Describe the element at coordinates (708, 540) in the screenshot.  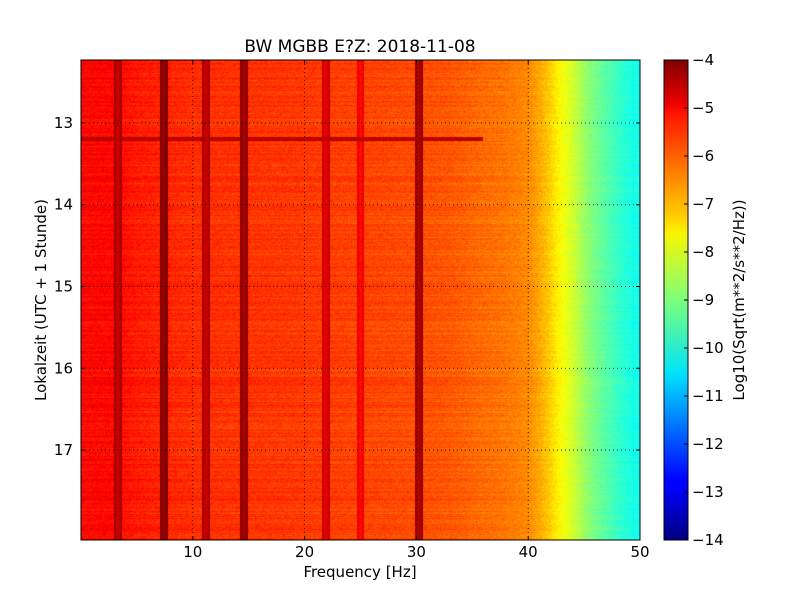
I see `colorbar-tick-label: −14` at that location.